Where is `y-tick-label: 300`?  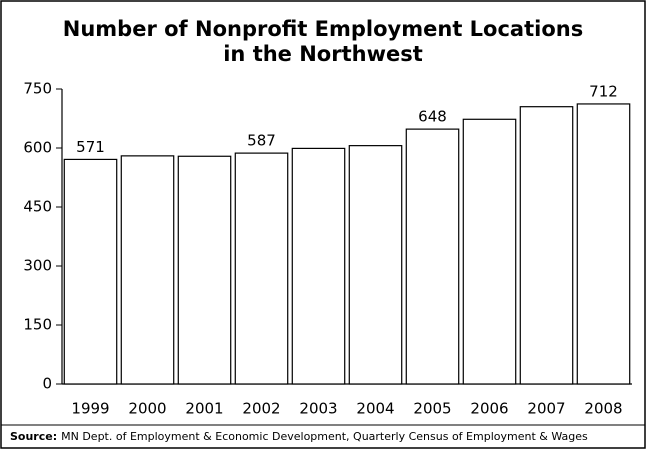 y-tick-label: 300 is located at coordinates (37, 266).